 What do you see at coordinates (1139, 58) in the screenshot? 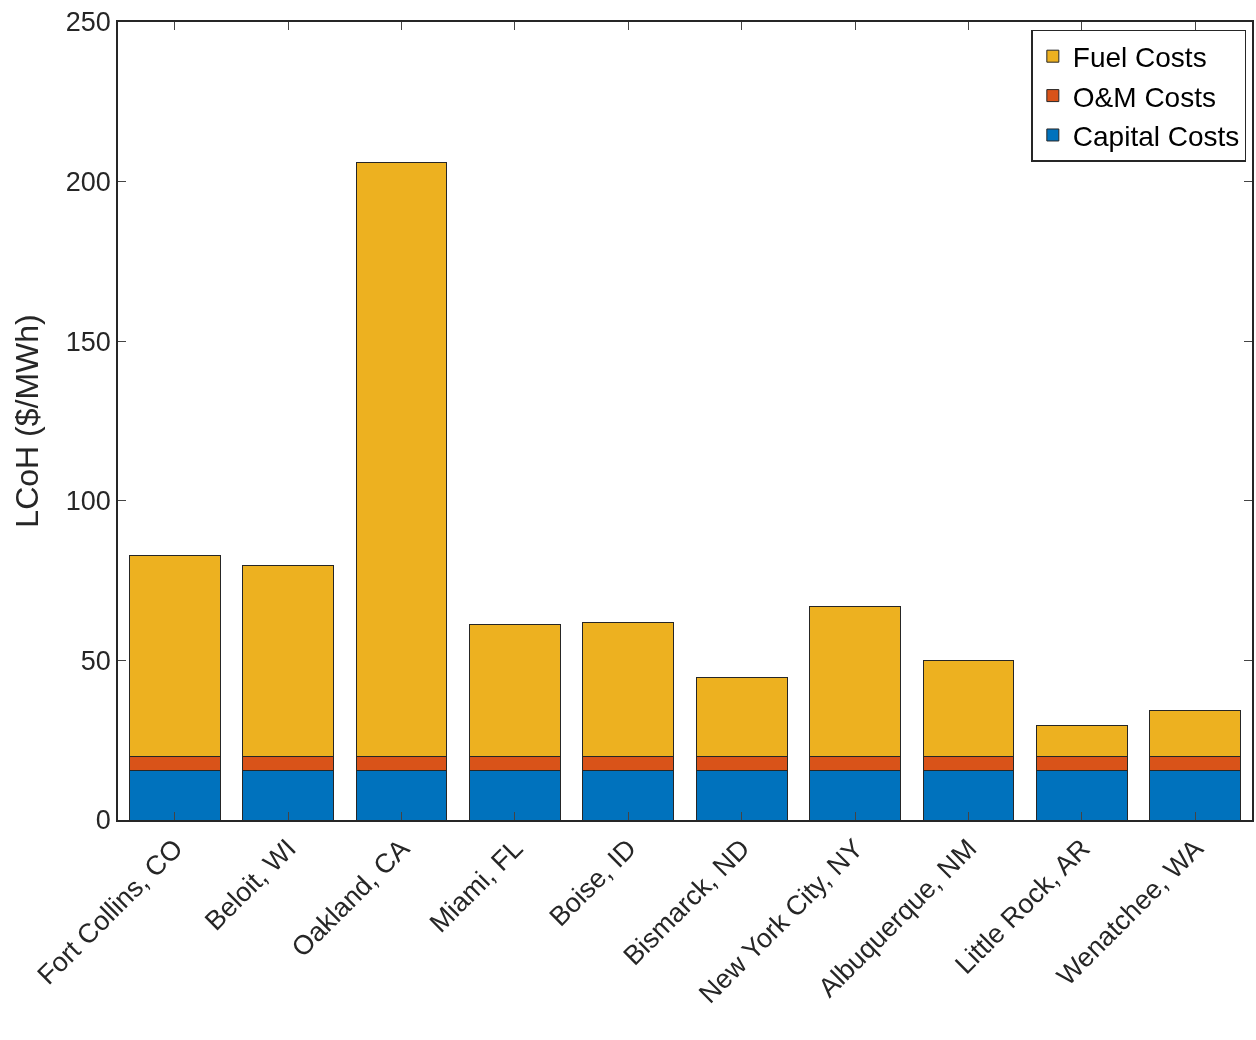
I see `legend-label: Fuel Costs` at bounding box center [1139, 58].